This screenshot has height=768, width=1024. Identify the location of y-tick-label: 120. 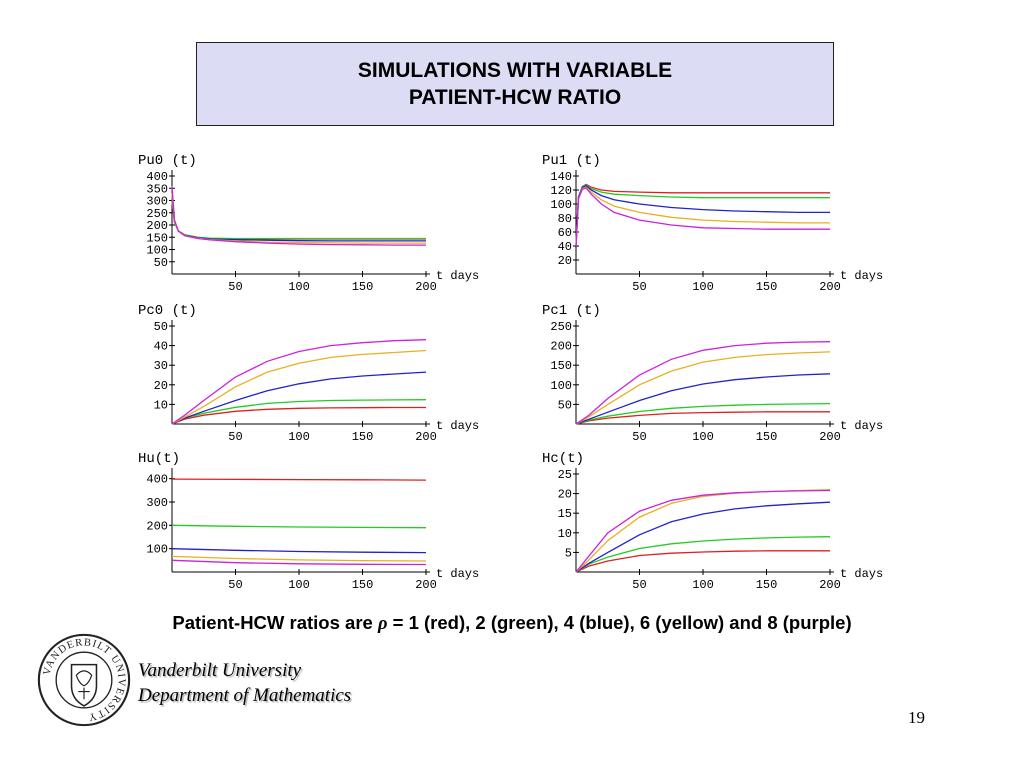
(561, 191).